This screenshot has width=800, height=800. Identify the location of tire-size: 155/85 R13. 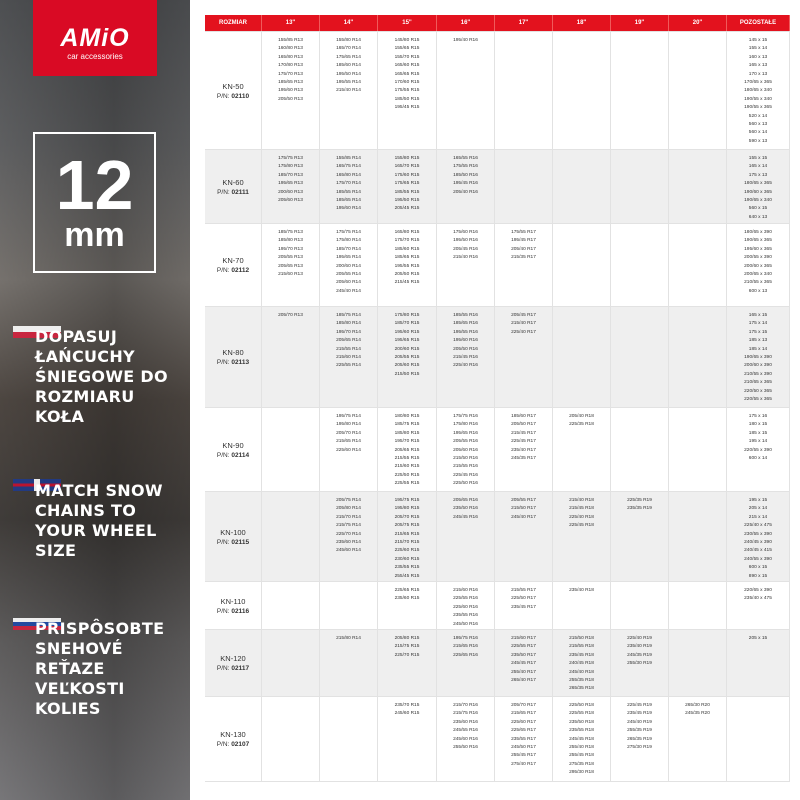
(290, 40).